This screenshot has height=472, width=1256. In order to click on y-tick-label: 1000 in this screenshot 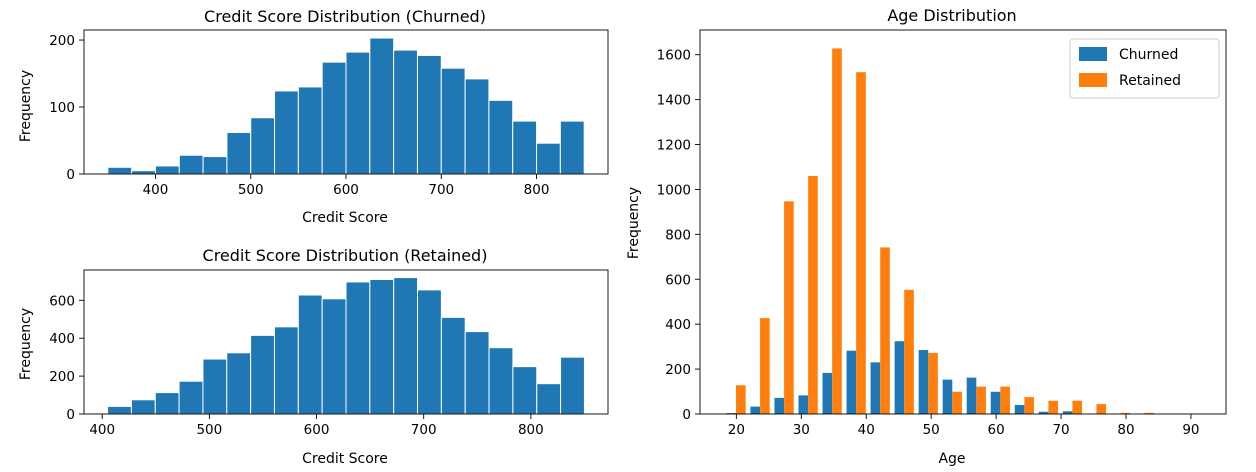, I will do `click(674, 190)`.